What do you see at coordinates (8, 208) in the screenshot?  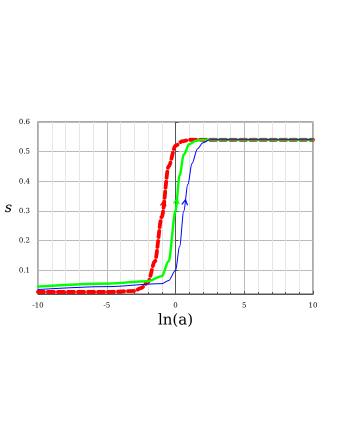 I see `y-axis-title: s` at bounding box center [8, 208].